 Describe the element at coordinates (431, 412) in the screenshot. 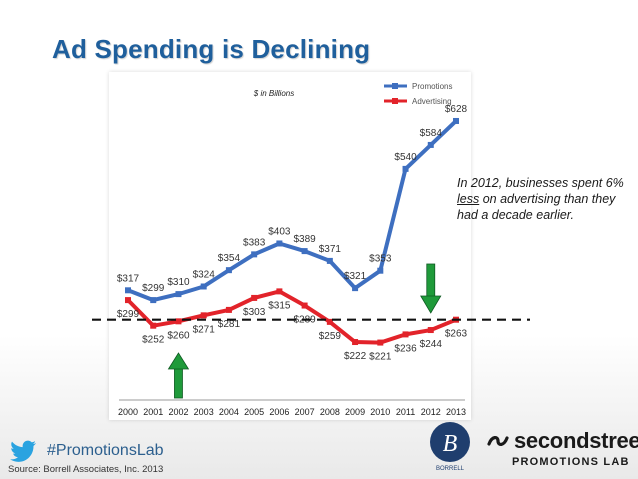

I see `x-tick-label: 2012` at that location.